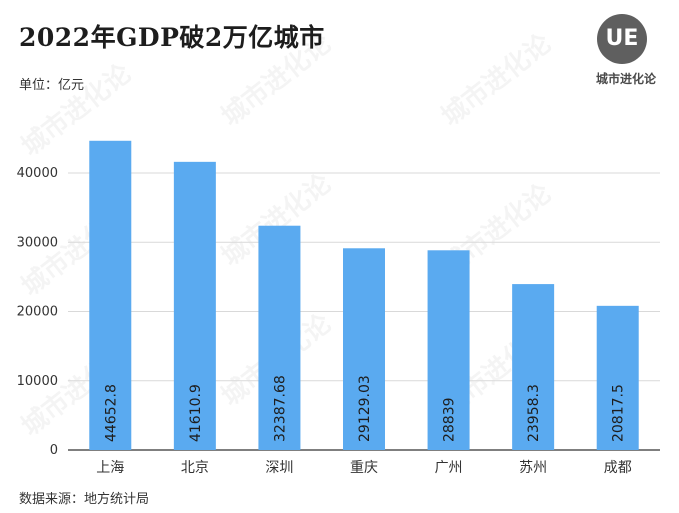 This screenshot has width=679, height=513. I want to click on brand-logo: UE 城市进化论, so click(626, 53).